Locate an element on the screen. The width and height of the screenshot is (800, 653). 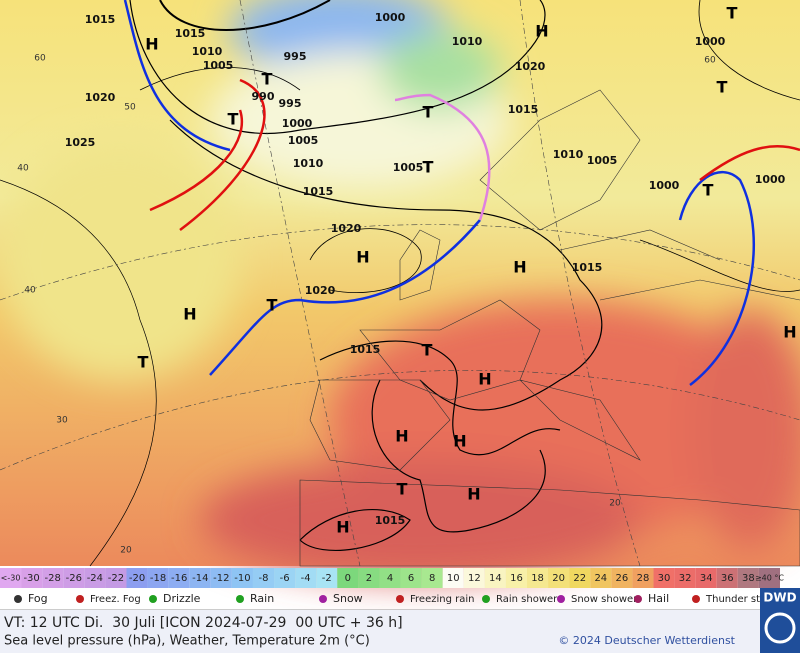
scale-label: 30 is located at coordinates (664, 578).